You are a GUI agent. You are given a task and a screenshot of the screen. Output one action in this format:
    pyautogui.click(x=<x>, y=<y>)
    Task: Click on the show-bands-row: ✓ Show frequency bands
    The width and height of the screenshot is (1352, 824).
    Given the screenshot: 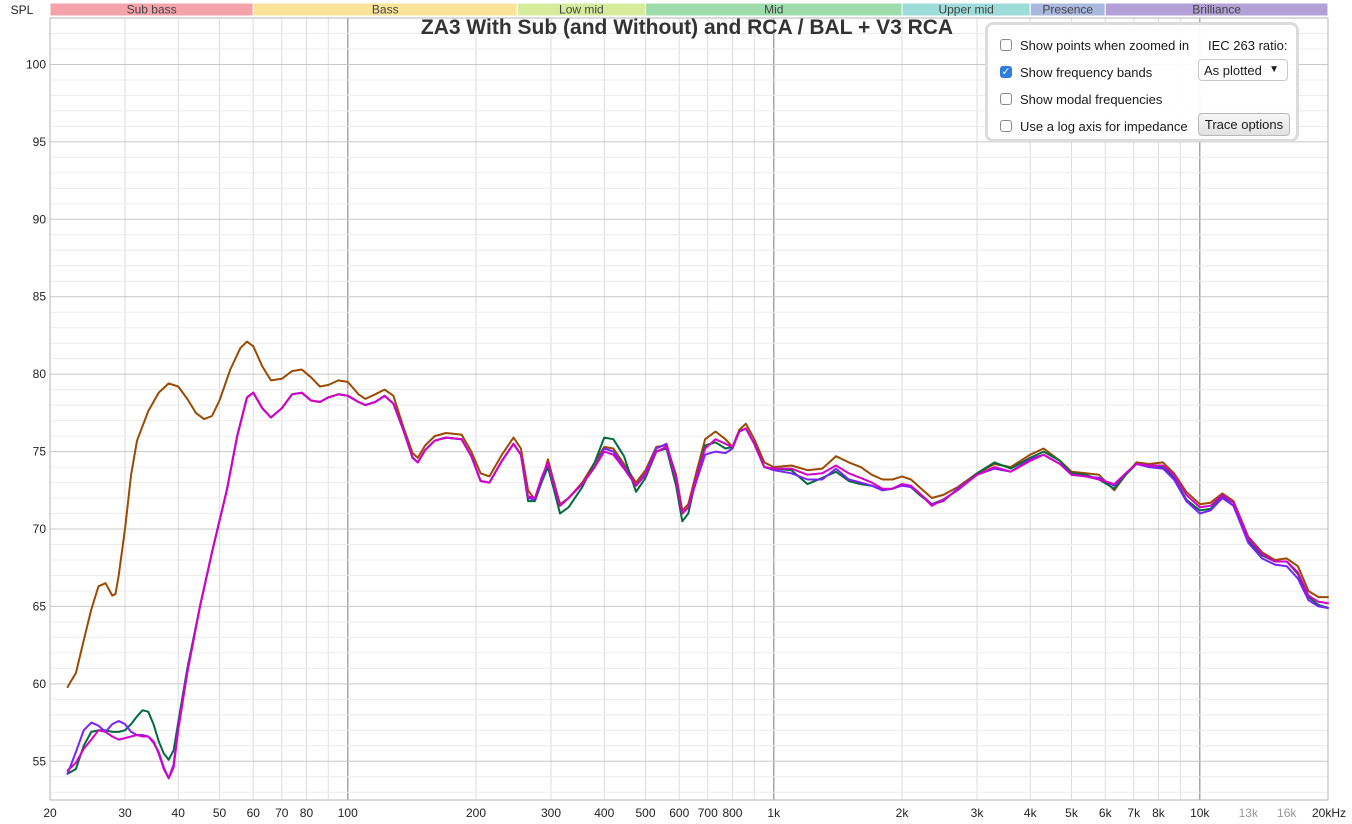 What is the action you would take?
    pyautogui.click(x=1076, y=72)
    